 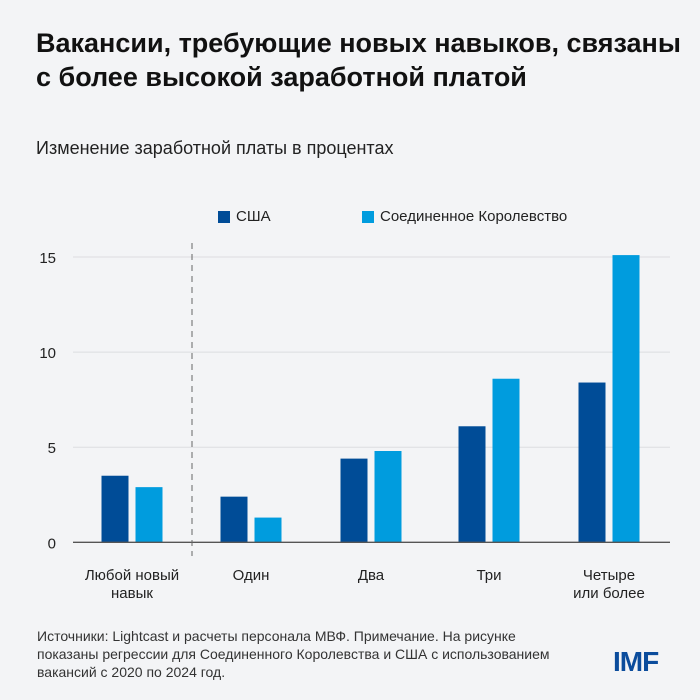 I want to click on y-tick-label: 15, so click(x=47, y=258).